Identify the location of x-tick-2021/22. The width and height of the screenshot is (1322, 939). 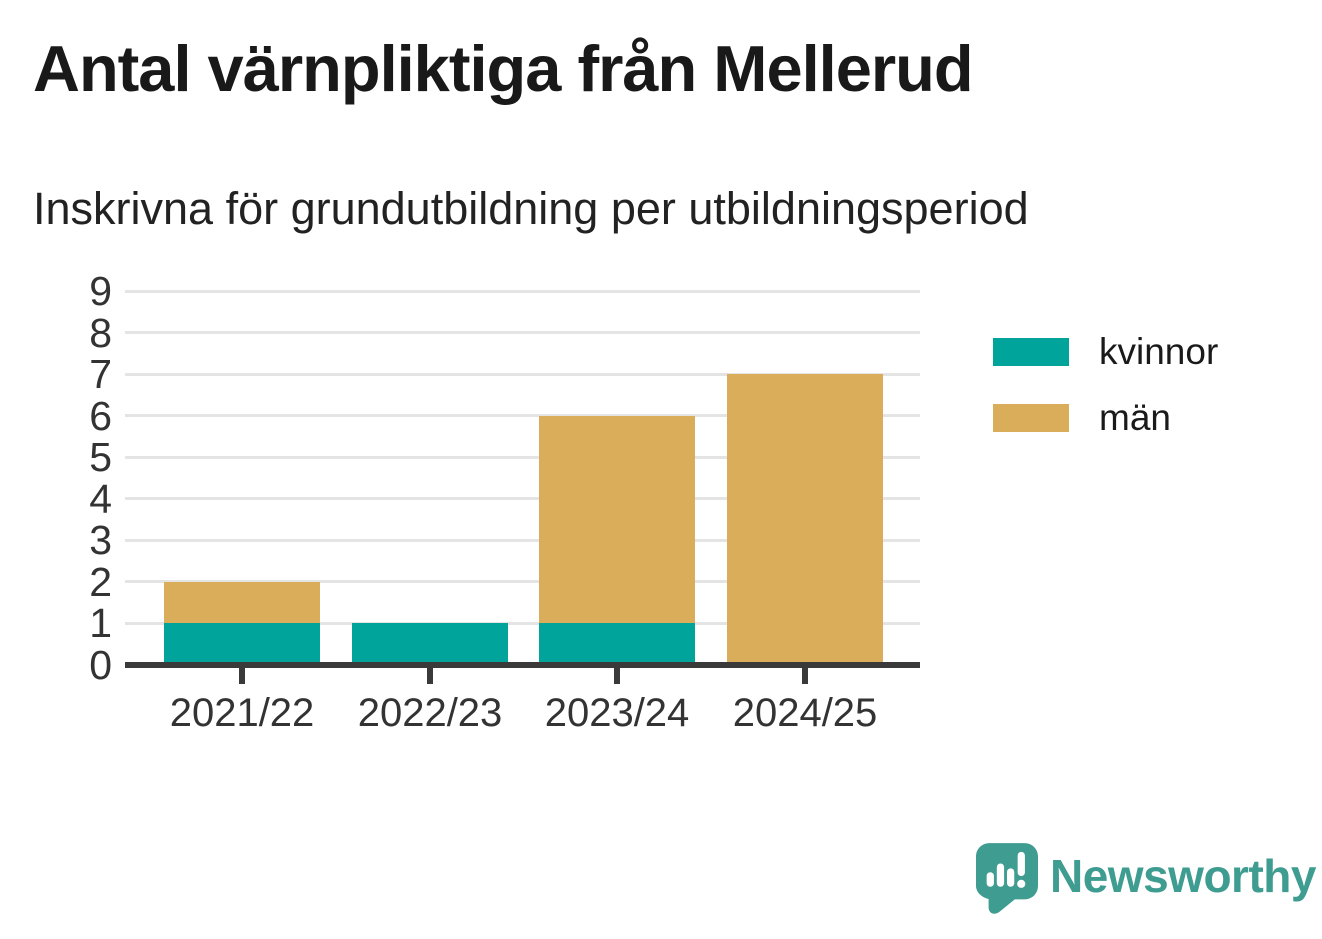
(242, 676).